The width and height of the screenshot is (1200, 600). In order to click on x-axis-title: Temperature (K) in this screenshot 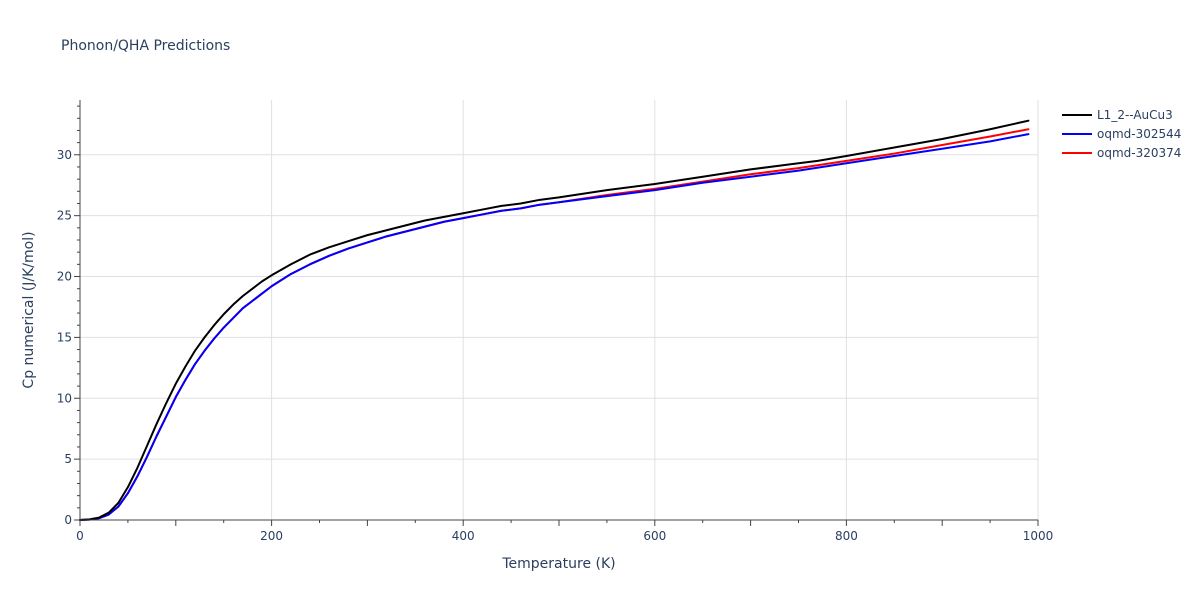, I will do `click(558, 564)`.